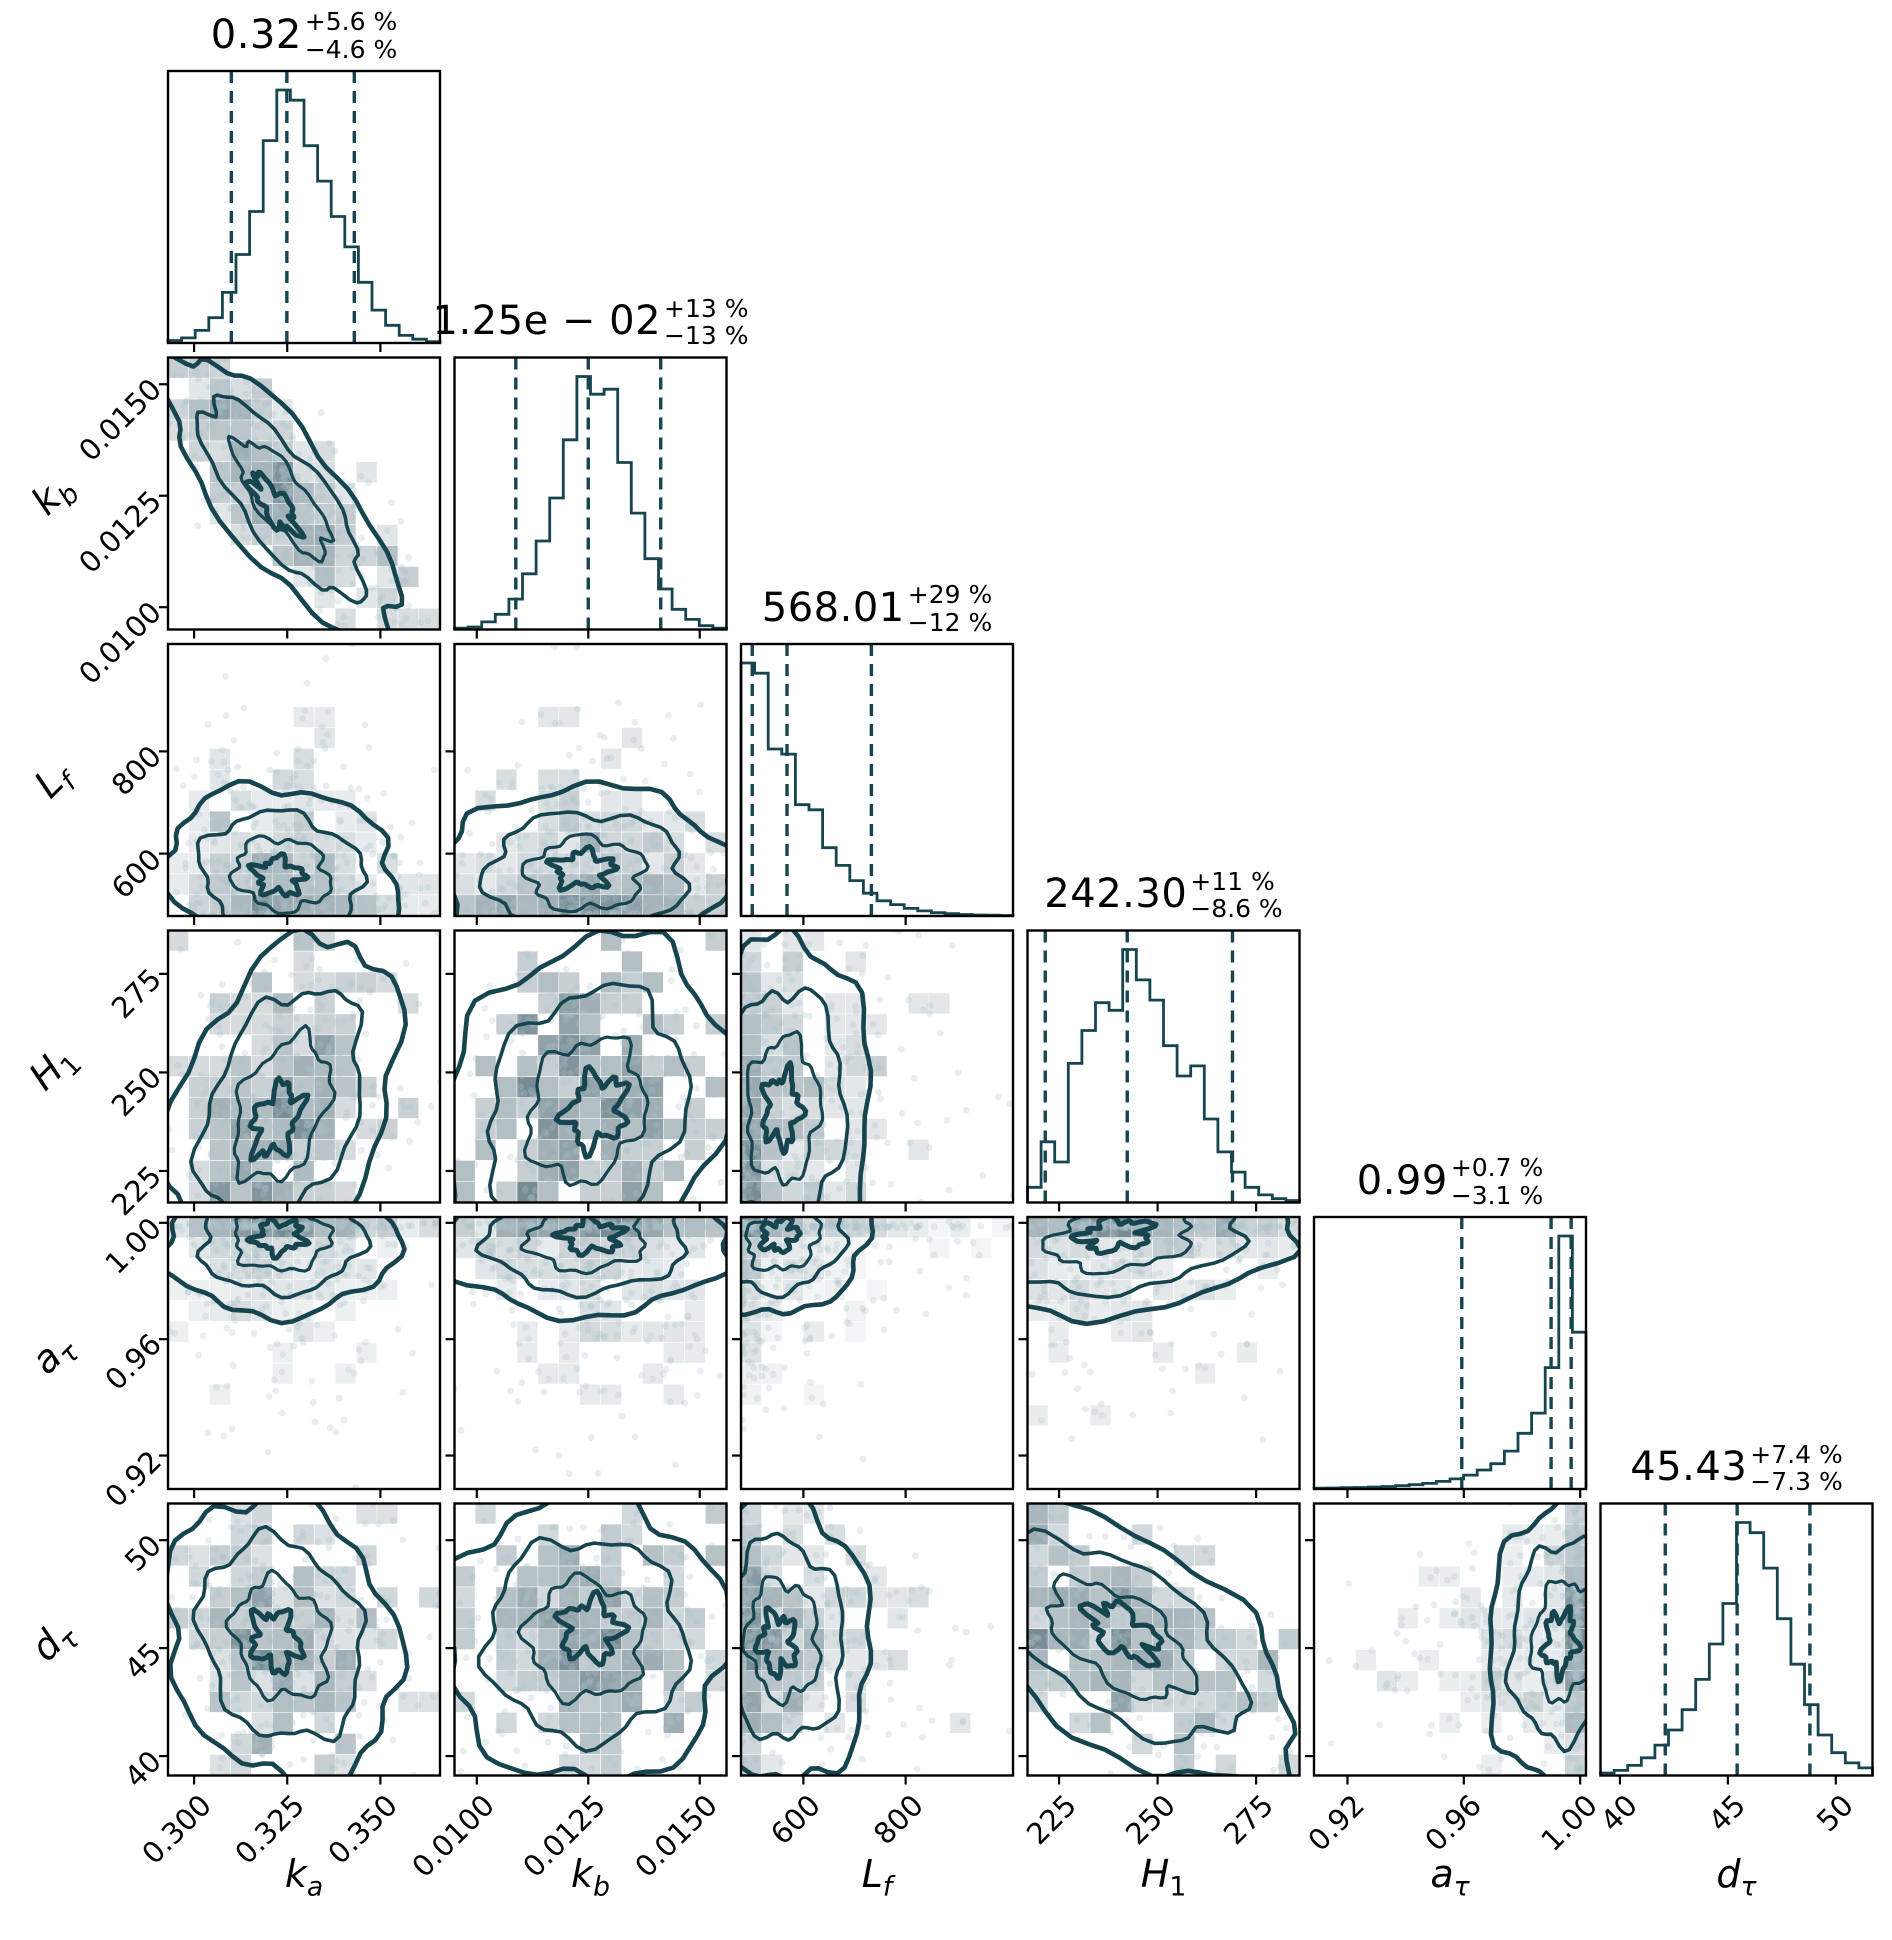 The image size is (1892, 1940). I want to click on title-uncertainty: +11 % −8.6 %, so click(1236, 895).